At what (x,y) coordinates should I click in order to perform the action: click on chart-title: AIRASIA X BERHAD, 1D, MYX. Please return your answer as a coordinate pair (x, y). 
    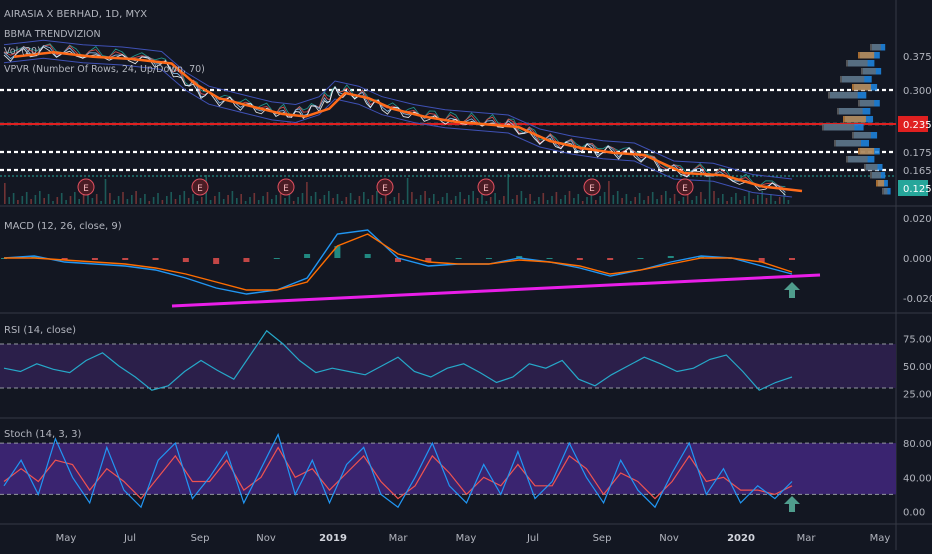
    Looking at the image, I should click on (75, 14).